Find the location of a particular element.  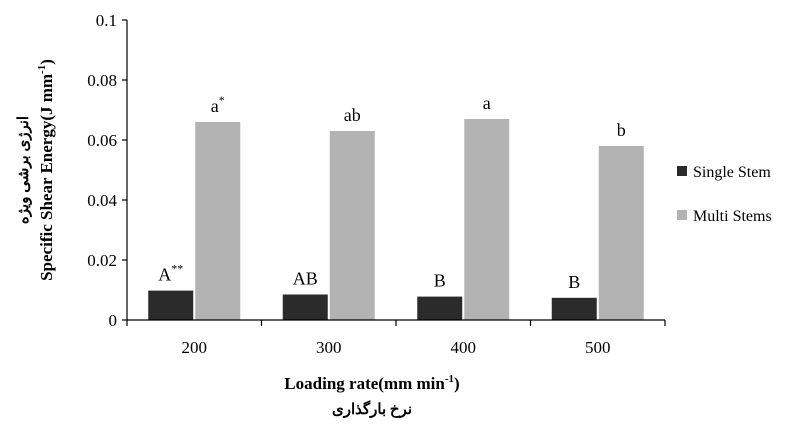

y-axis-title-persian: انرژی برشی ویژه is located at coordinates (24, 170).